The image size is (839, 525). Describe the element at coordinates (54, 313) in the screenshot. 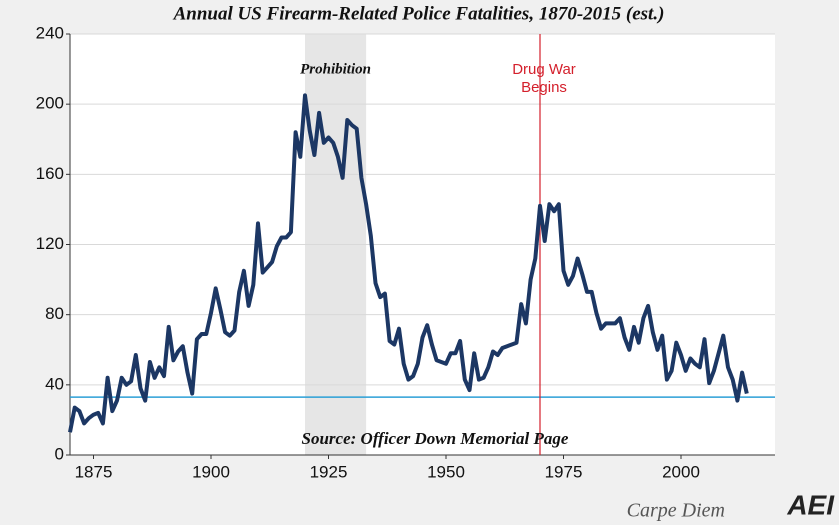

I see `y-tick-label: 80` at that location.